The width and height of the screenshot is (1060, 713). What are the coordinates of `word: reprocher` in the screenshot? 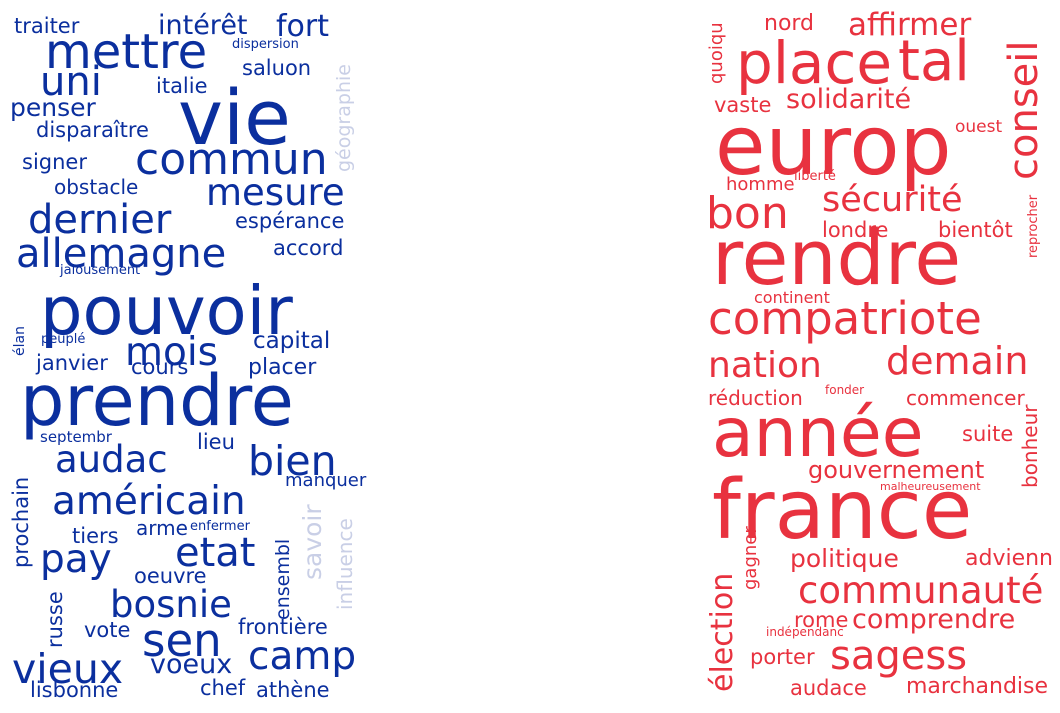 It's located at (1033, 226).